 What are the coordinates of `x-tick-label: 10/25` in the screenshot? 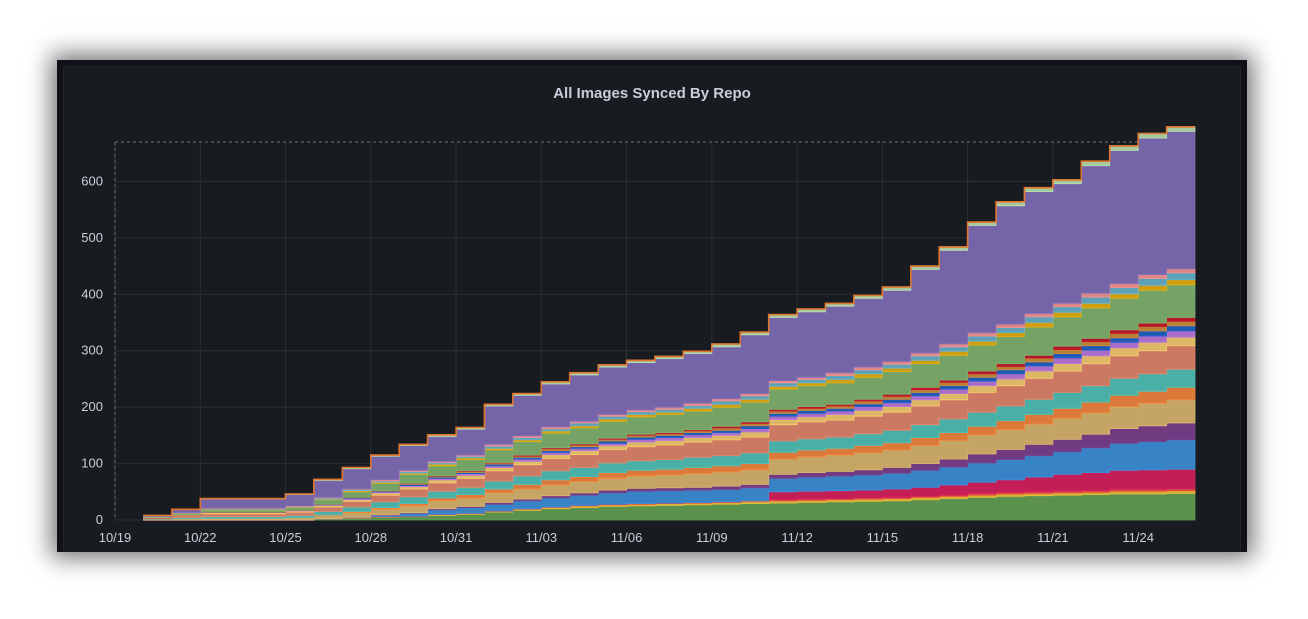 It's located at (285, 537).